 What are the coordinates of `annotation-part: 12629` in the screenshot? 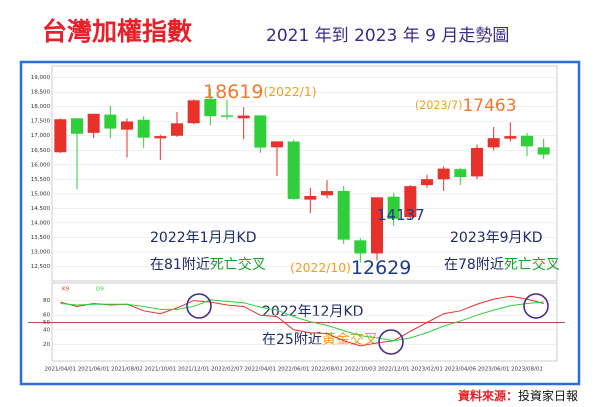 It's located at (381, 268).